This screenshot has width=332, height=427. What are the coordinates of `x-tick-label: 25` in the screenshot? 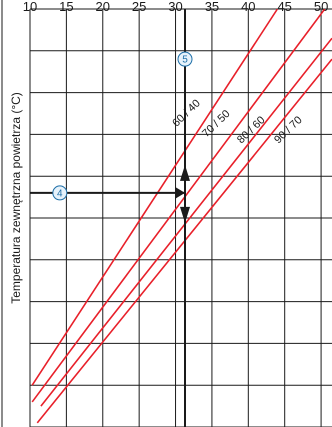 It's located at (139, 7).